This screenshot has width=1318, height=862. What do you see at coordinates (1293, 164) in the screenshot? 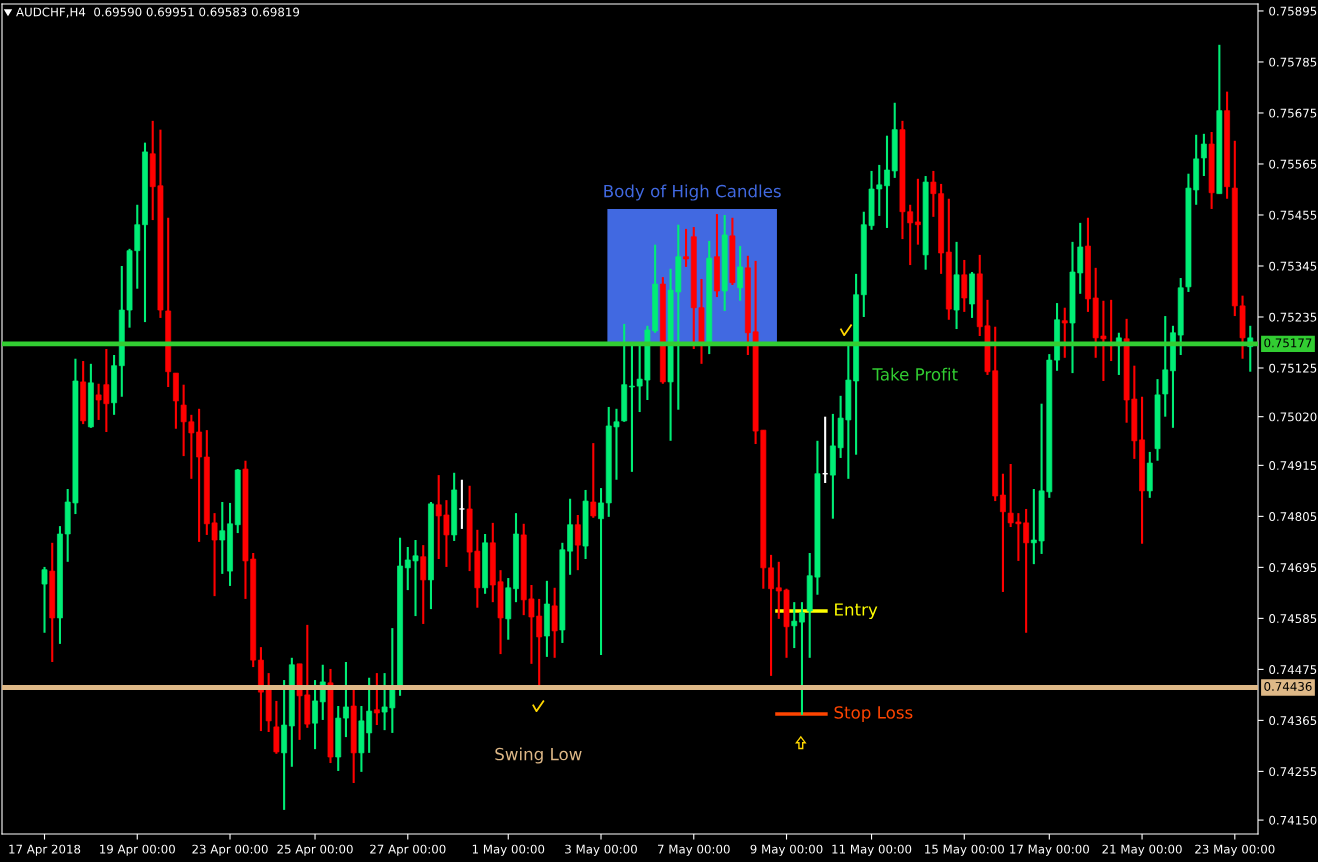
I see `y-tick-label: 0.75565` at bounding box center [1293, 164].